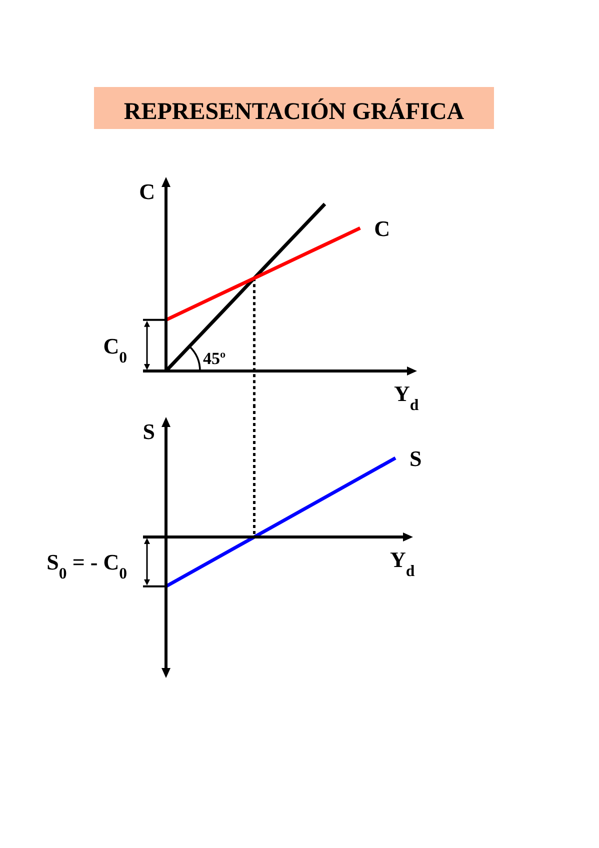  What do you see at coordinates (87, 566) in the screenshot?
I see `text: S$_{0}$ = - C$_{0}$` at bounding box center [87, 566].